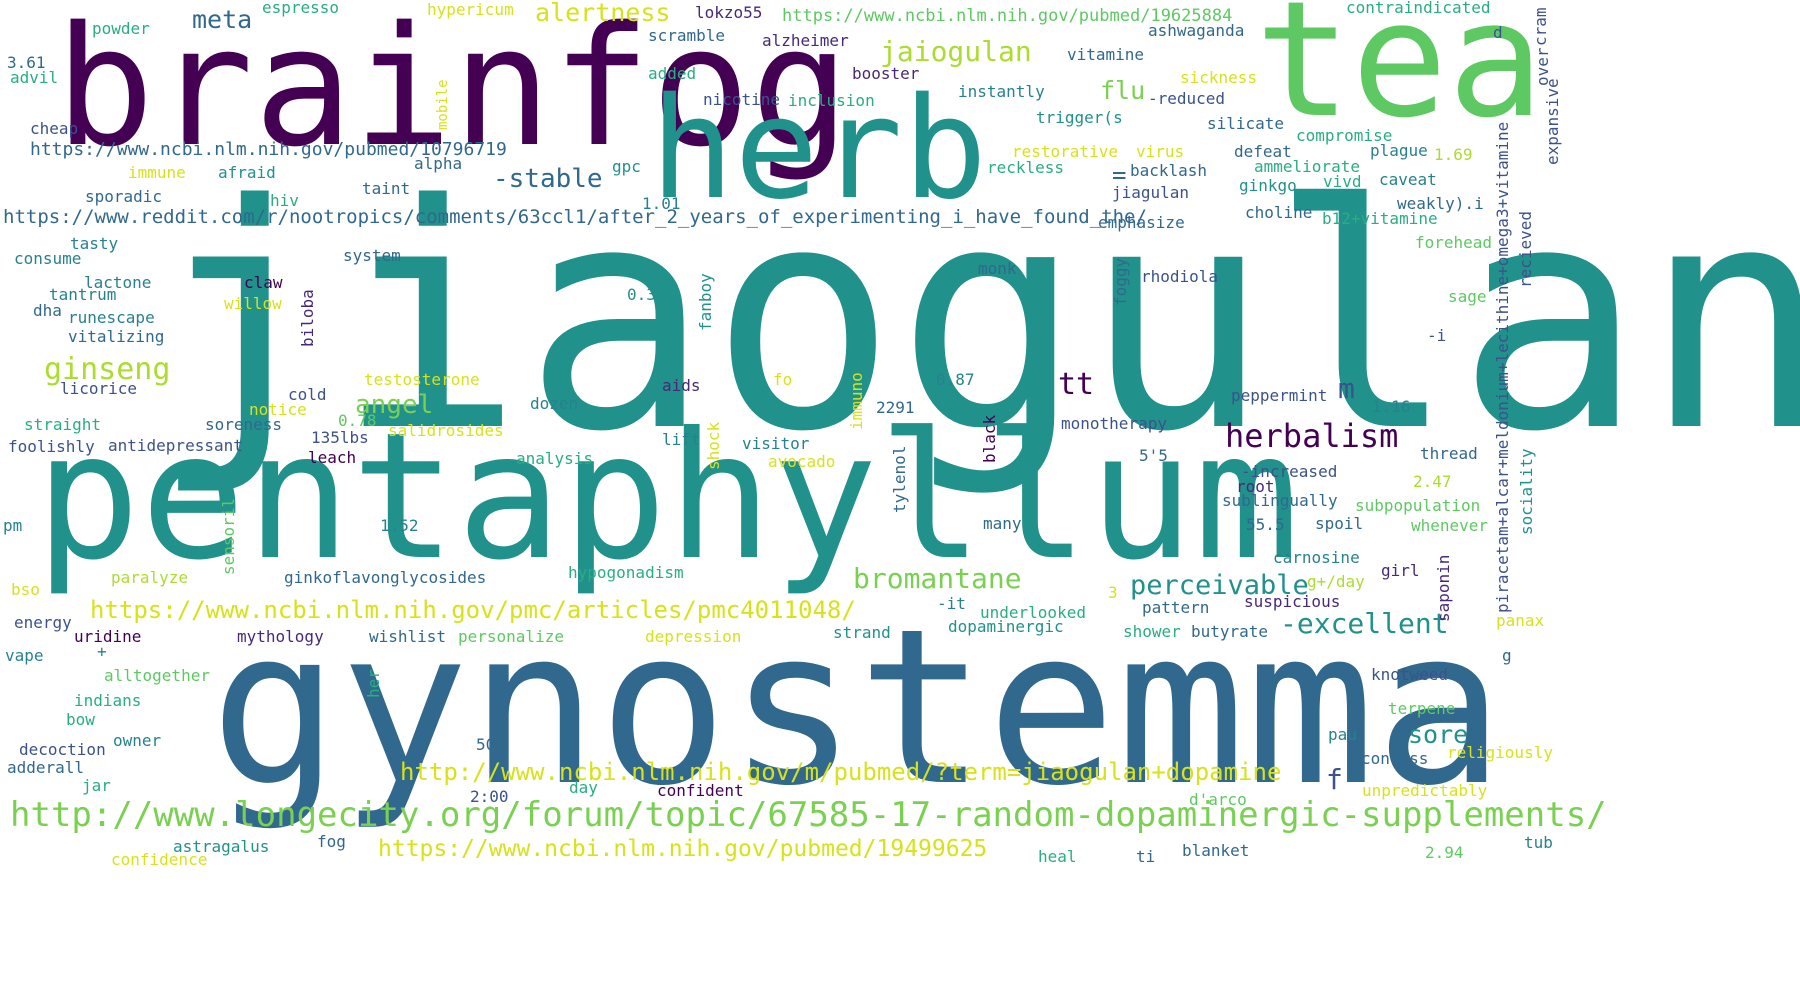 The image size is (1800, 1000). Describe the element at coordinates (46, 767) in the screenshot. I see `cloud-word: adderall` at that location.